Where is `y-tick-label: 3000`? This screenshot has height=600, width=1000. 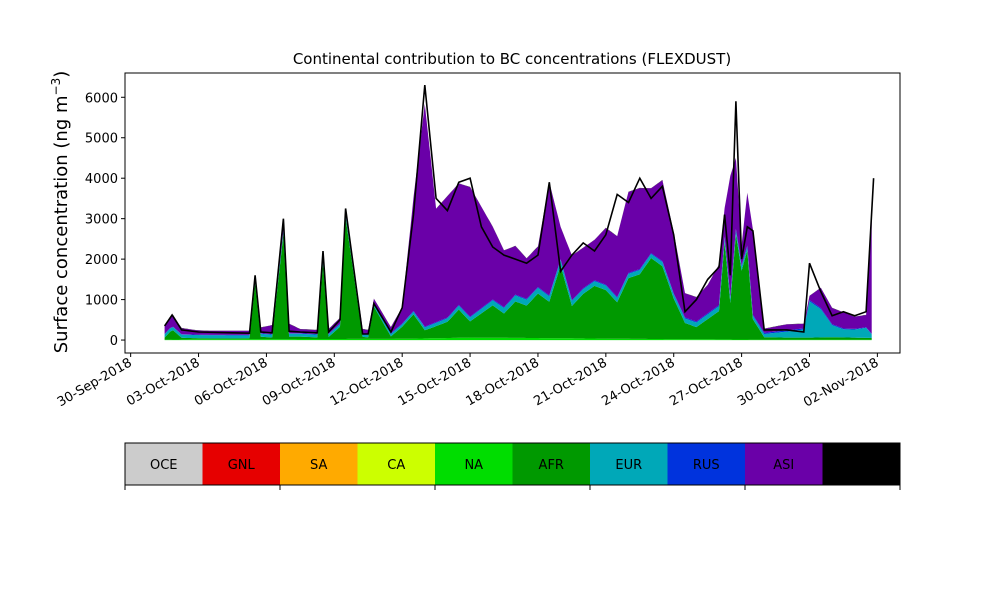 y-tick-label: 3000 is located at coordinates (101, 220).